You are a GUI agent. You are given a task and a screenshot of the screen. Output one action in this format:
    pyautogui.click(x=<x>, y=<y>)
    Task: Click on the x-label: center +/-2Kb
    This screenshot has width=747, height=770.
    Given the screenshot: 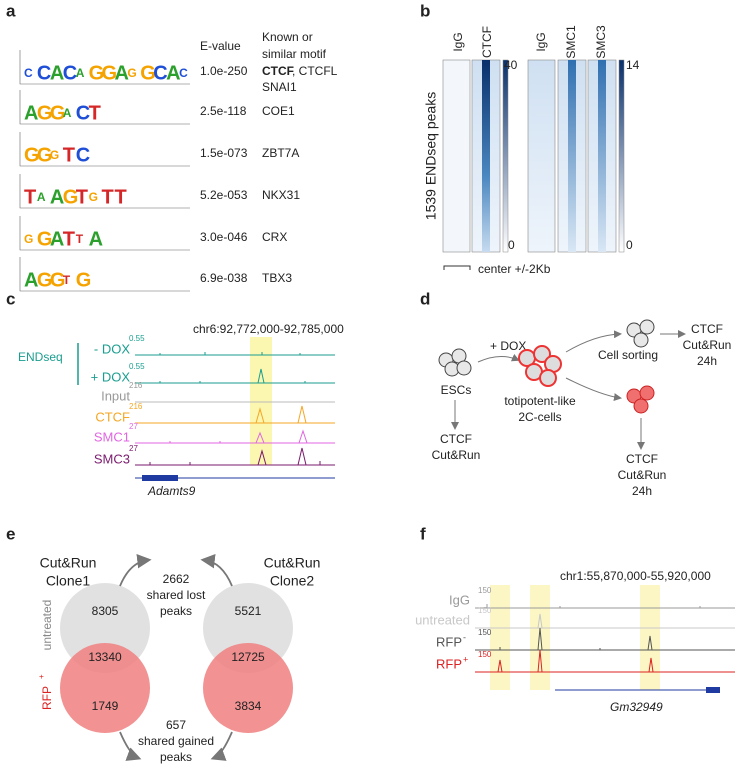 What is the action you would take?
    pyautogui.click(x=514, y=269)
    